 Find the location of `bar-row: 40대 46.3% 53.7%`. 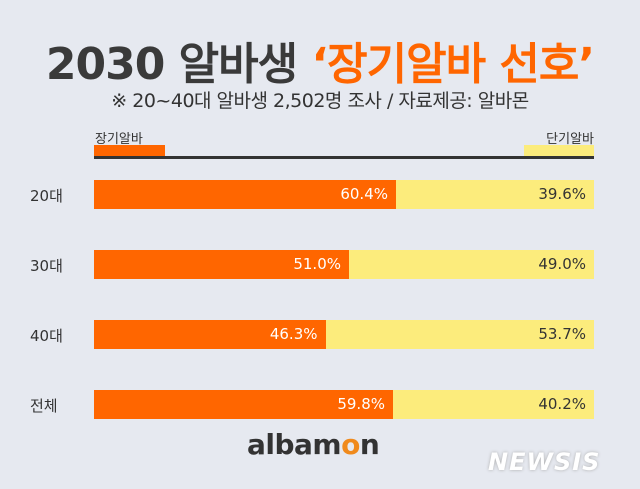

bar-row: 40대 46.3% 53.7% is located at coordinates (320, 334).